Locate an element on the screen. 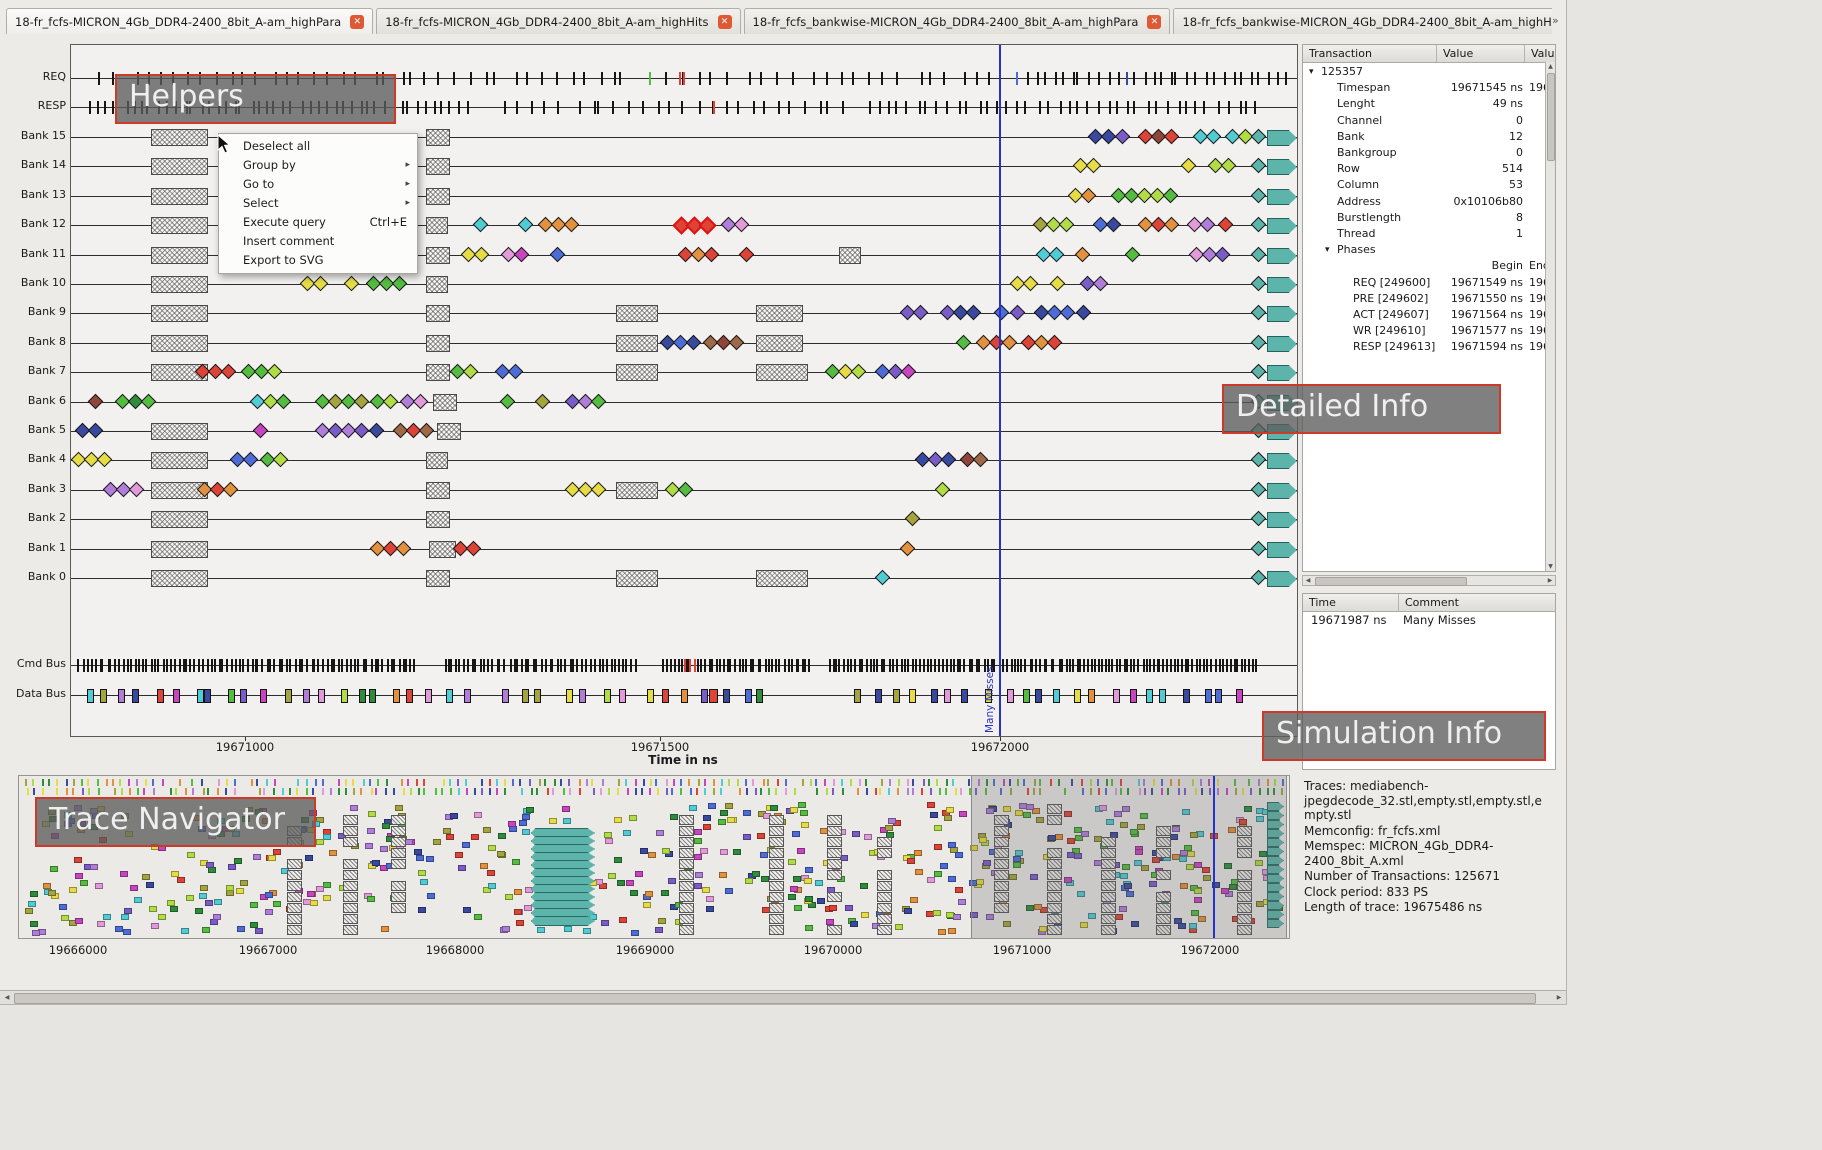 The width and height of the screenshot is (1822, 1150). details-header-transaction: Transaction is located at coordinates (1370, 53).